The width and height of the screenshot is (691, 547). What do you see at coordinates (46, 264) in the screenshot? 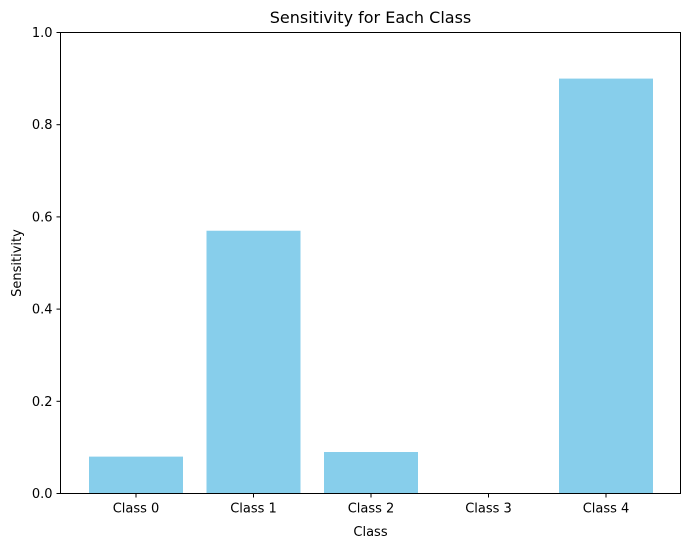
I see `y-axis-ticks: 0.0 0.2 0.4 0.6 0.8 1.0` at bounding box center [46, 264].